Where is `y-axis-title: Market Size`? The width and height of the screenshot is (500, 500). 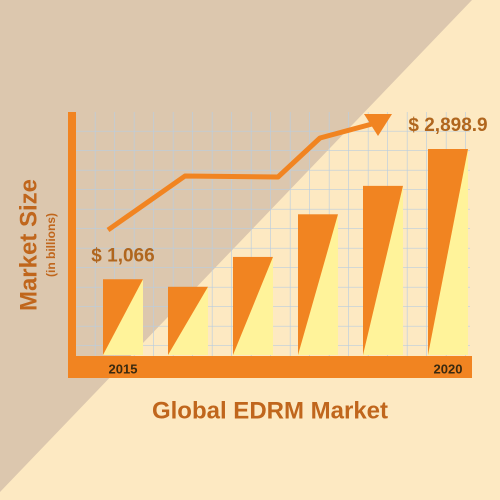
y-axis-title: Market Size is located at coordinates (28, 245).